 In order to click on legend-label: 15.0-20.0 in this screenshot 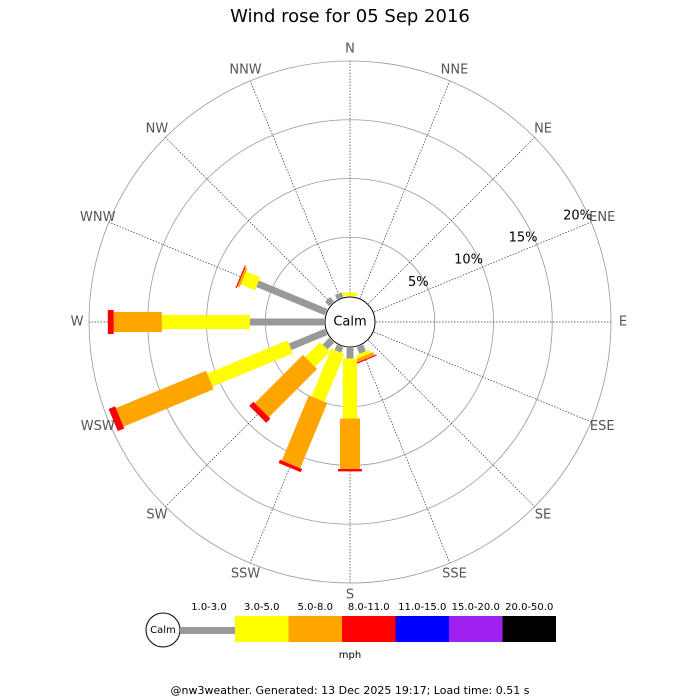, I will do `click(476, 607)`.